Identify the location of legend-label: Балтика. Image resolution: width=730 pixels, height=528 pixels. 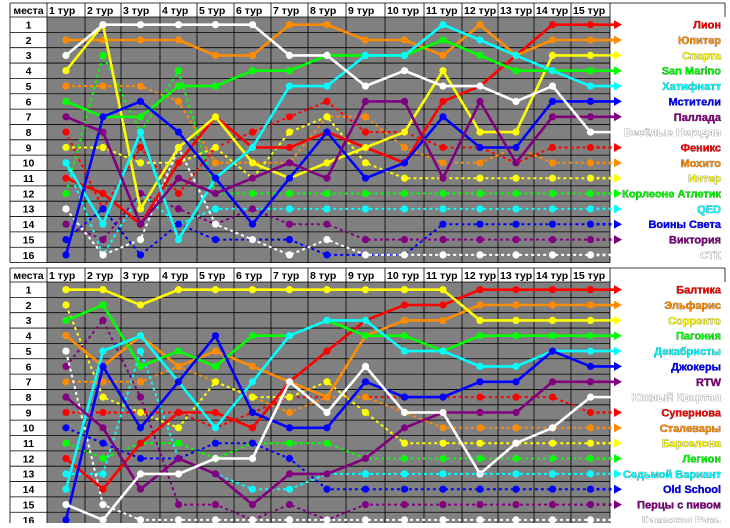
(699, 291).